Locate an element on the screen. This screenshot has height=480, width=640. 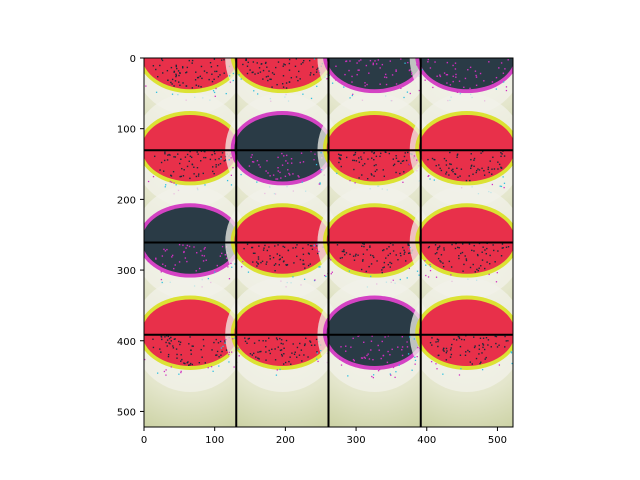
y-tick-label: 100 is located at coordinates (126, 130).